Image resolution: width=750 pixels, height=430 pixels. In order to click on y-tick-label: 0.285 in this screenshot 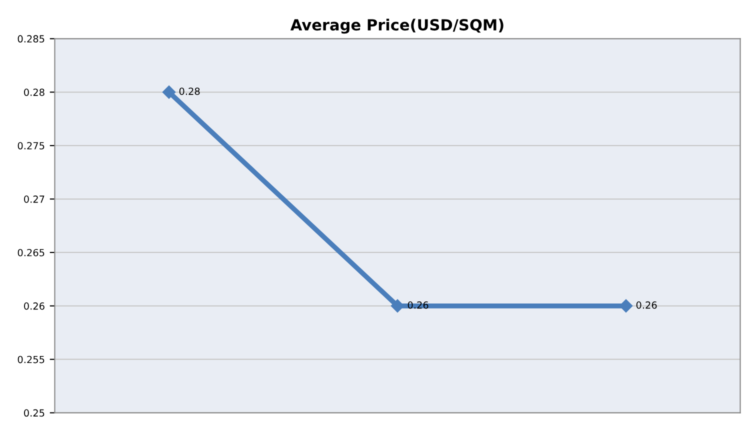, I will do `click(31, 39)`.